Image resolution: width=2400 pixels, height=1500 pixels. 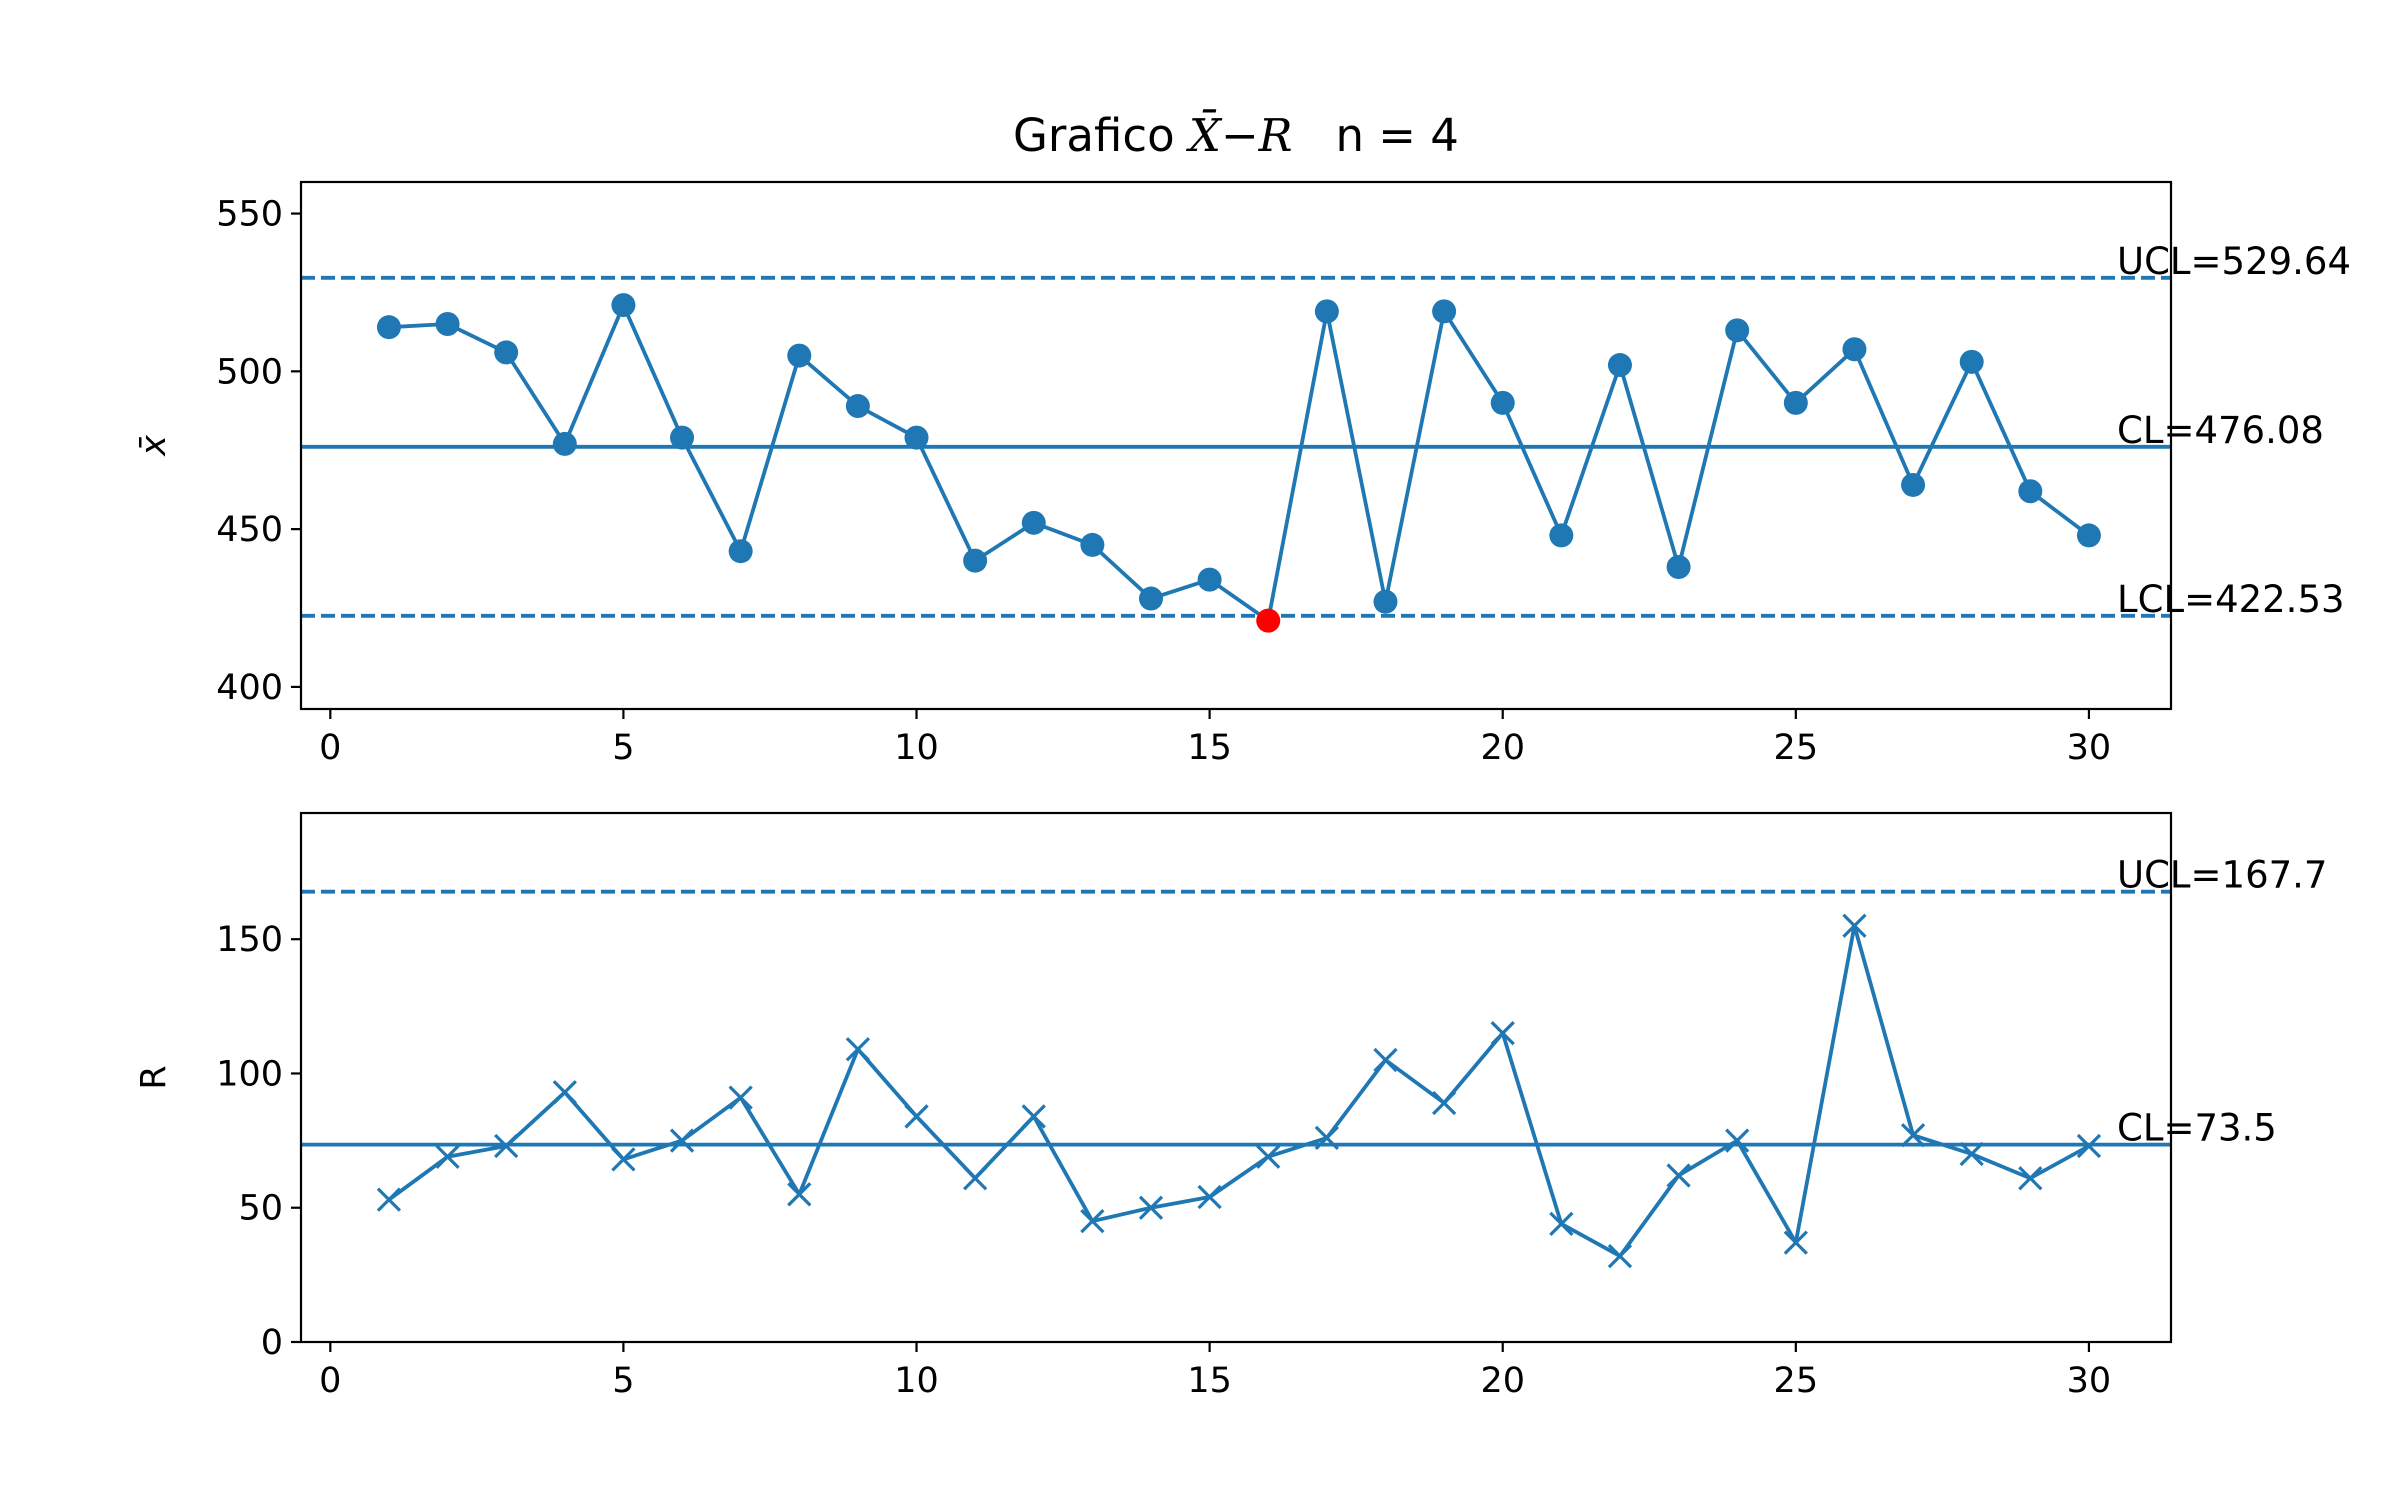 What do you see at coordinates (154, 446) in the screenshot?
I see `y-axis-label: x̄` at bounding box center [154, 446].